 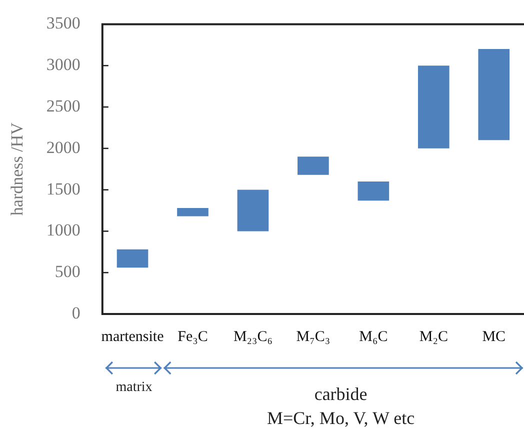 What do you see at coordinates (373, 336) in the screenshot?
I see `x-tick-label: M₆C` at bounding box center [373, 336].